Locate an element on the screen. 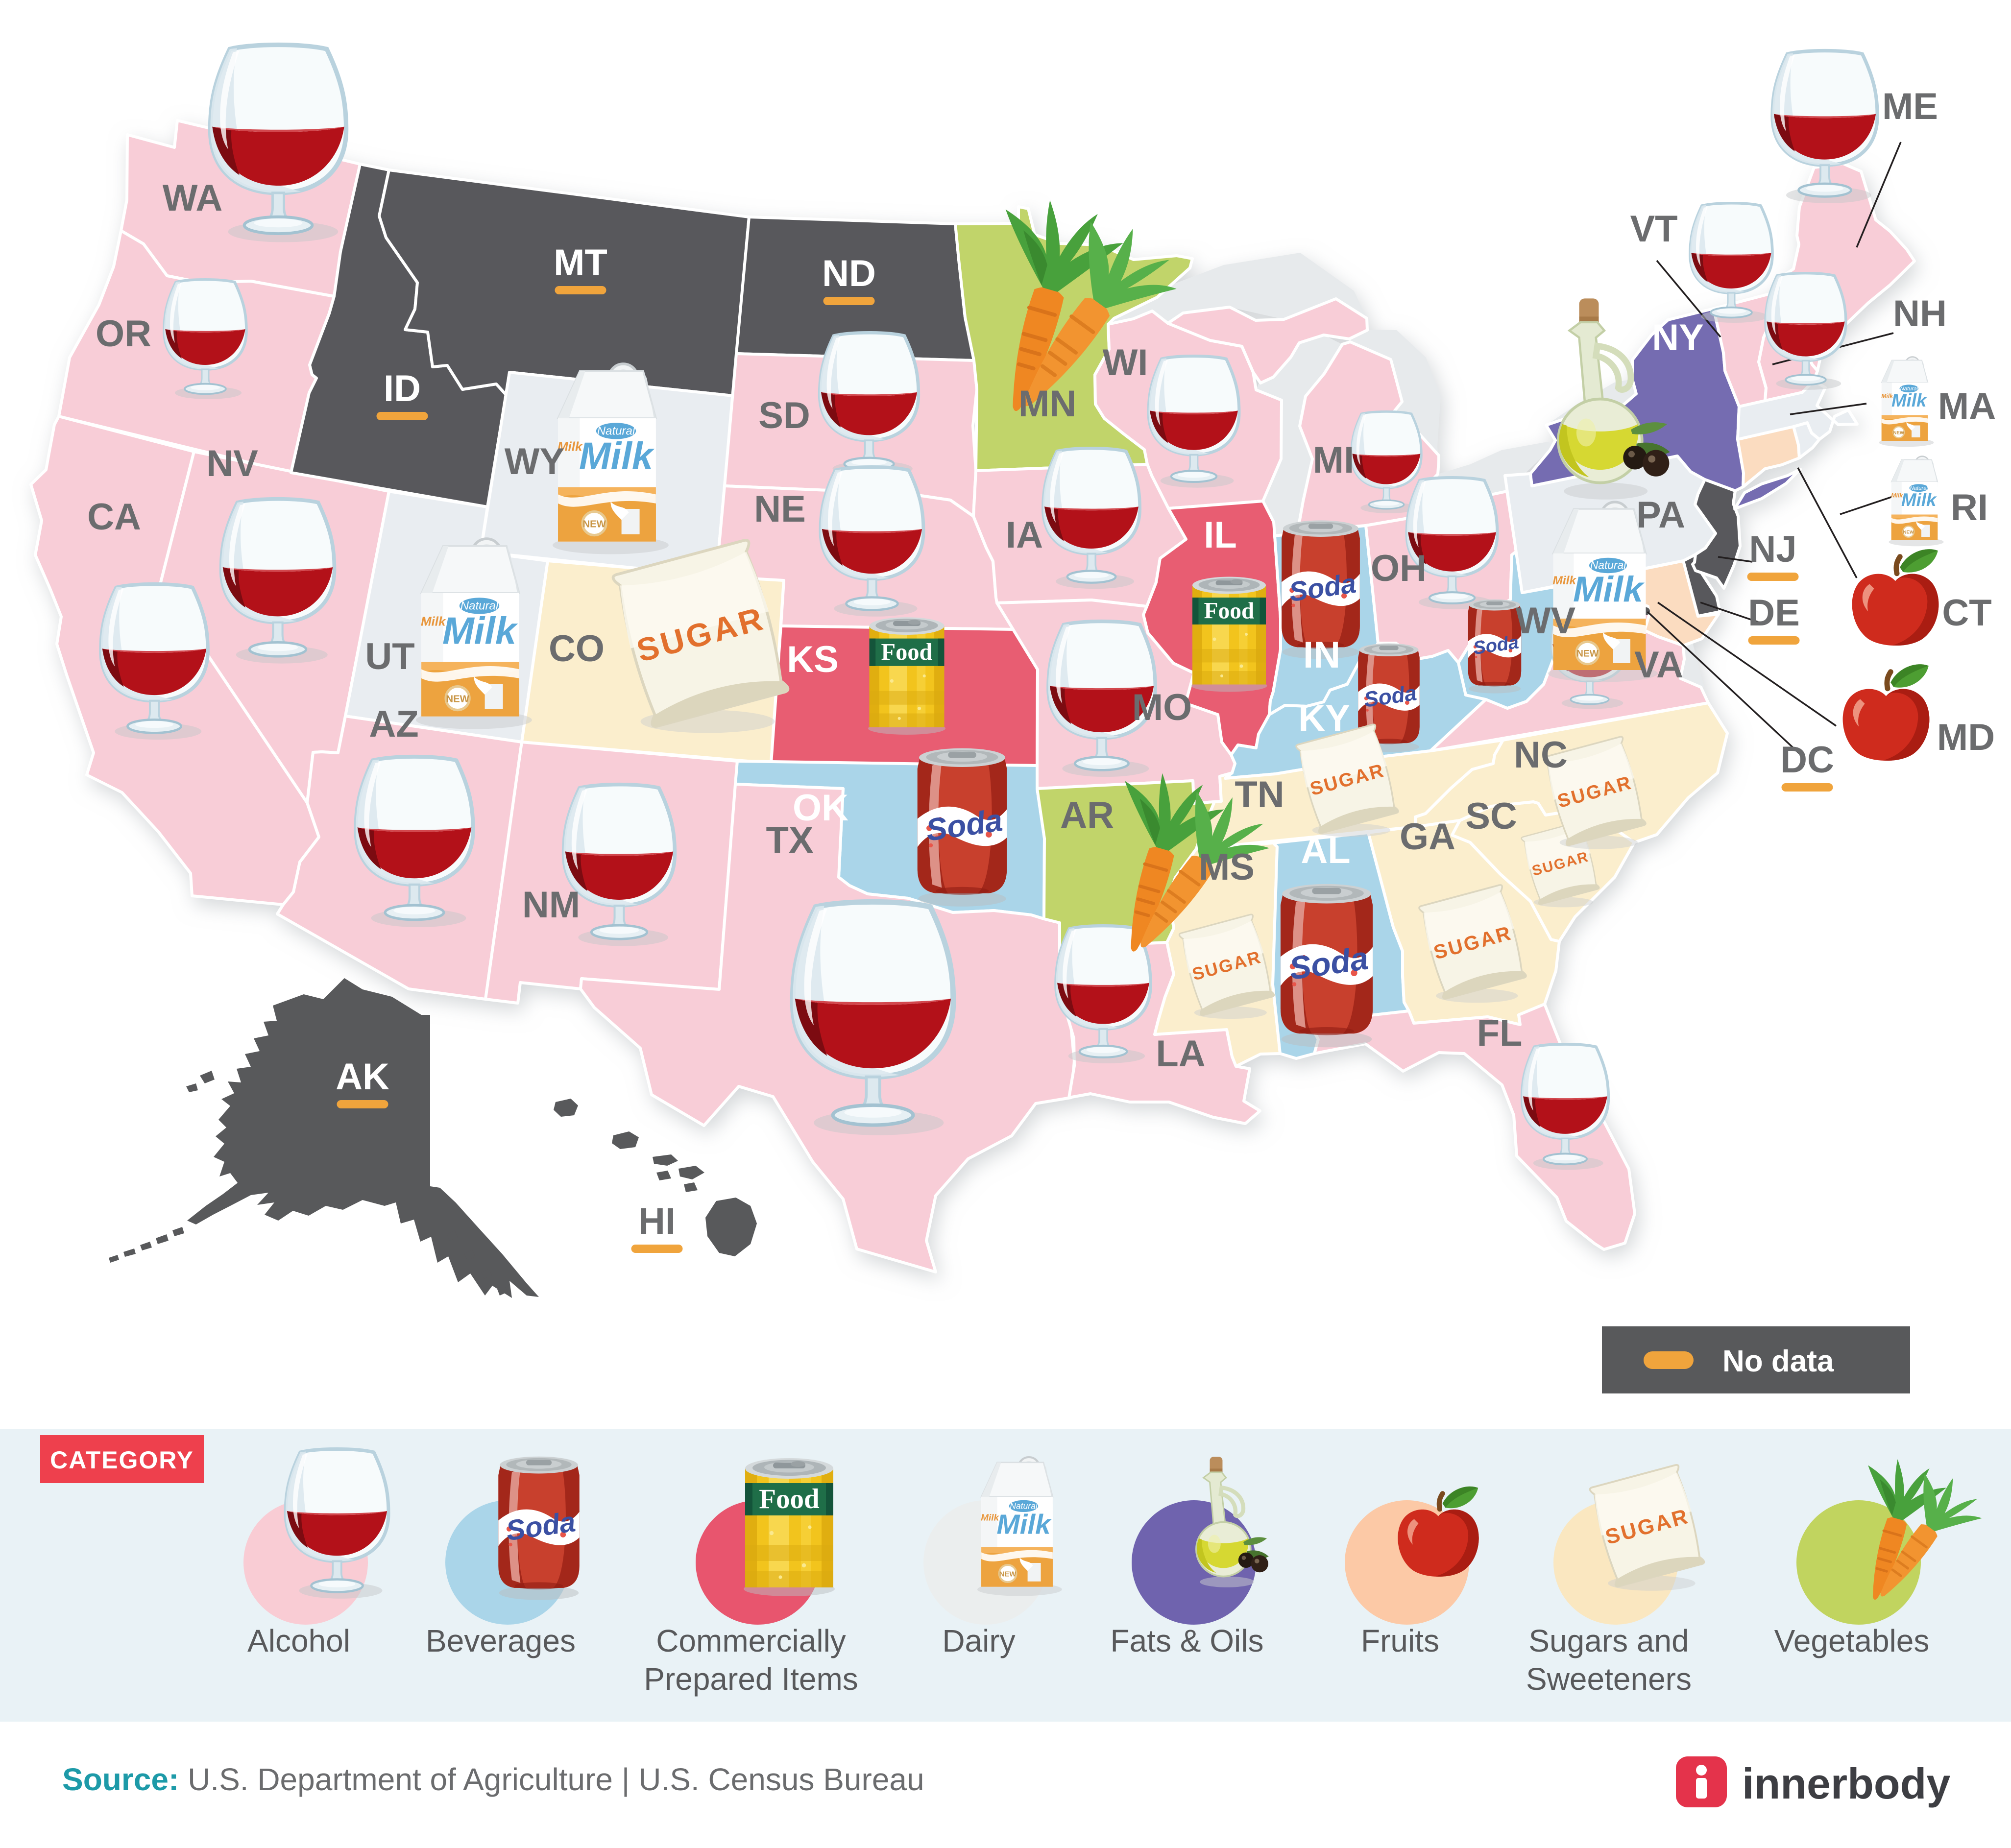  svg-text: MI is located at coordinates (1333, 460).